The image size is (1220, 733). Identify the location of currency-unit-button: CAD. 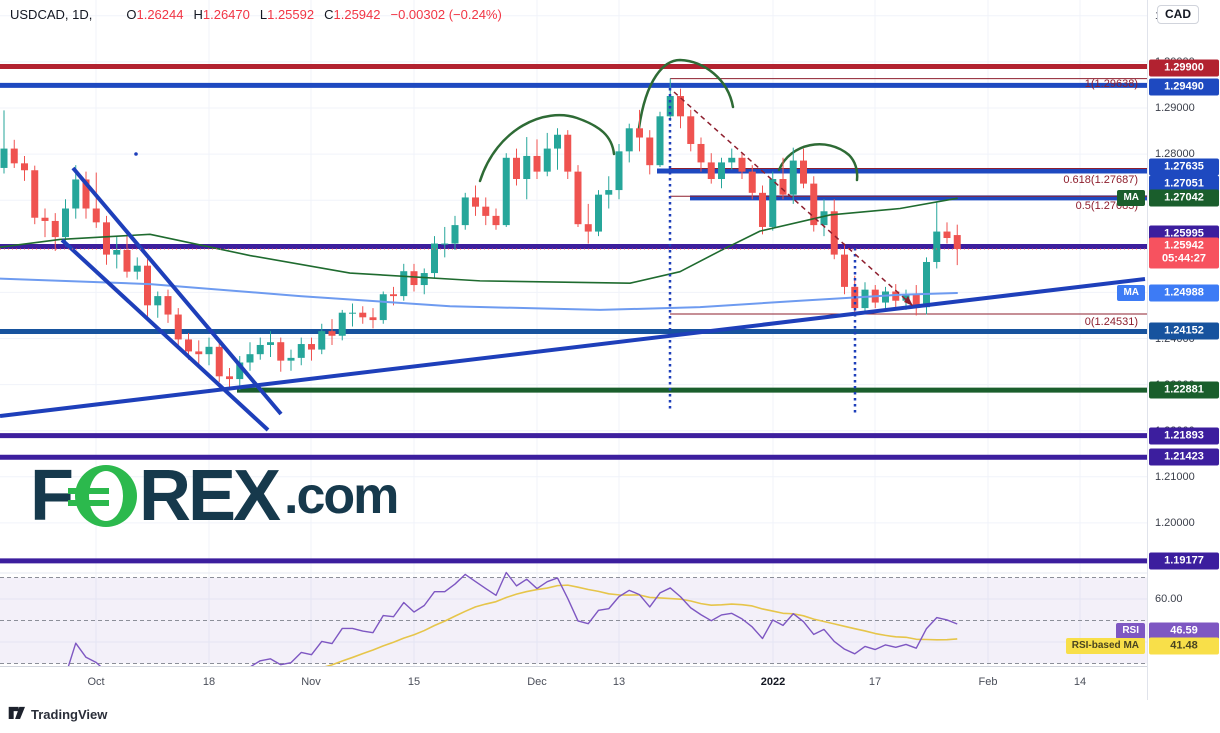
(1178, 14).